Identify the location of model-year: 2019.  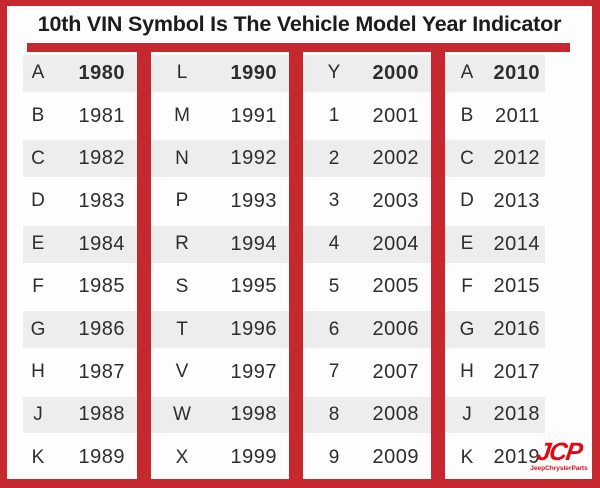
(516, 457).